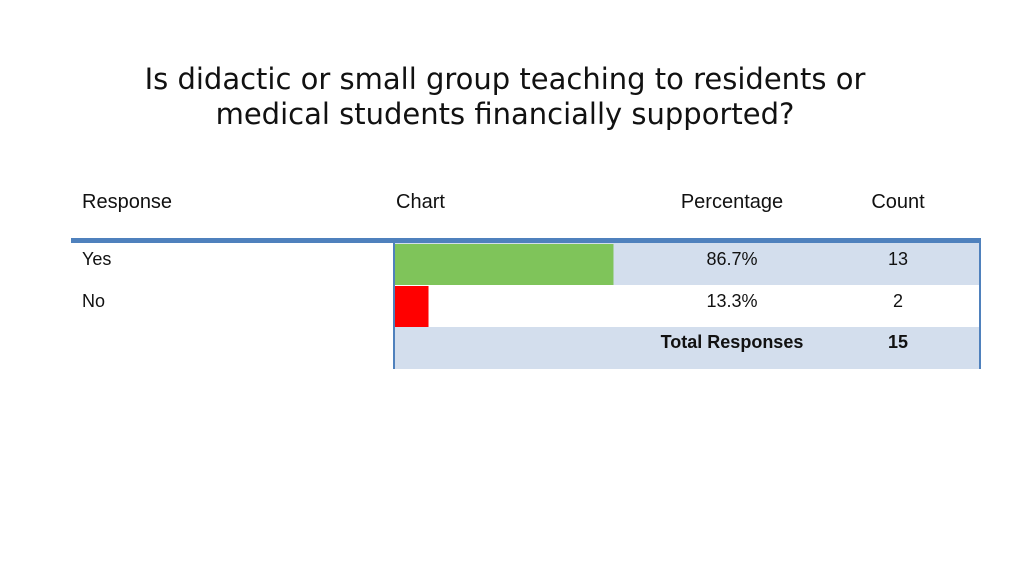 The width and height of the screenshot is (1024, 575). I want to click on header-divider, so click(526, 240).